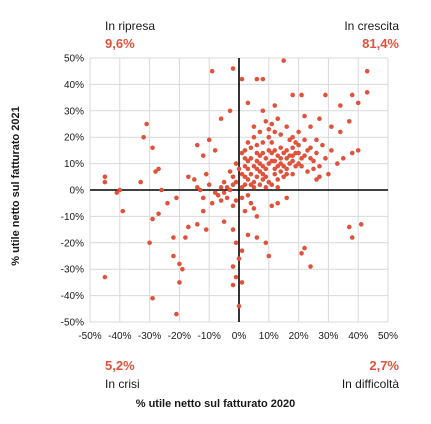  I want to click on quadrant-bottom-right-value: 2,7%, so click(384, 365).